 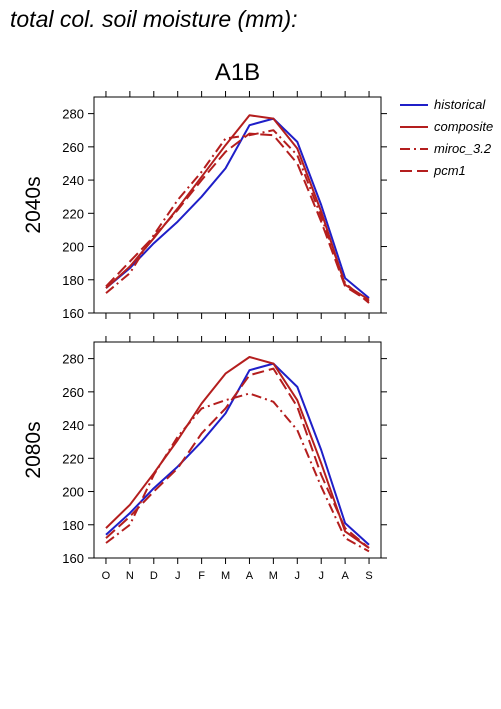 What do you see at coordinates (154, 19) in the screenshot?
I see `page-title: total col. soil moisture (mm):` at bounding box center [154, 19].